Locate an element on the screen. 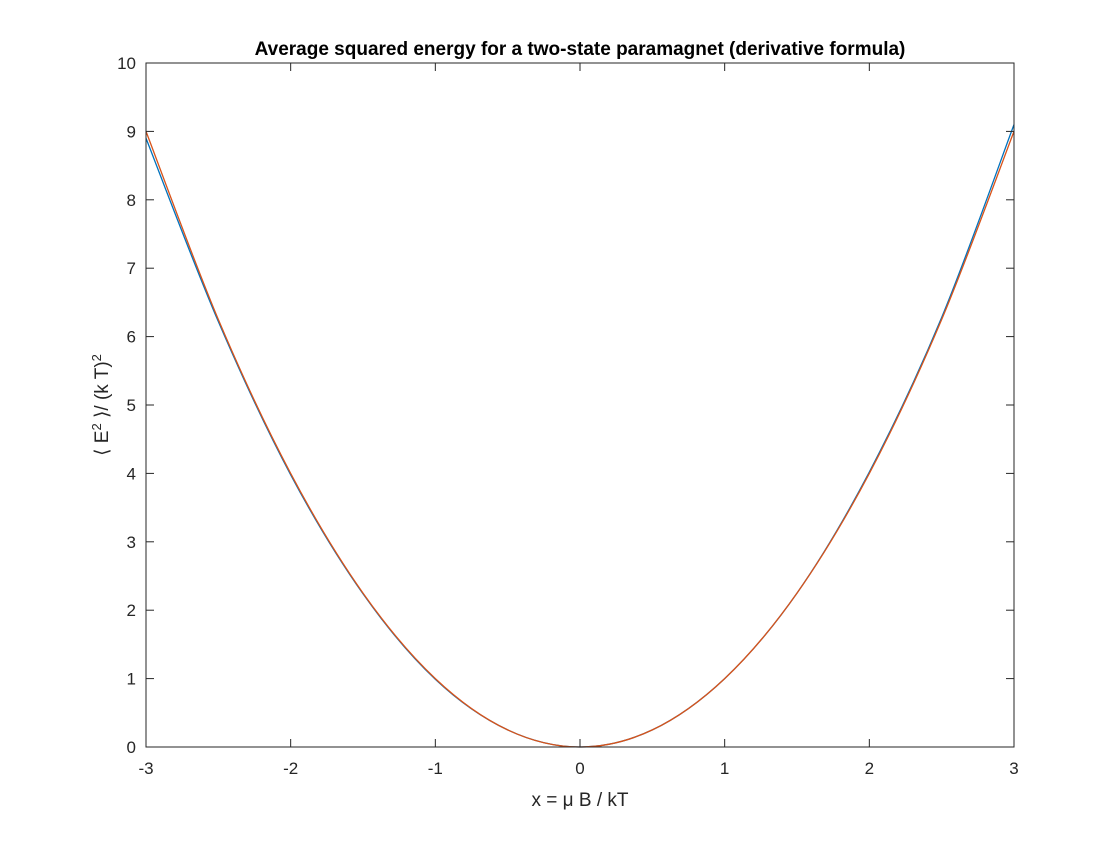 This screenshot has height=845, width=1120. x-tick-label: -2 is located at coordinates (290, 768).